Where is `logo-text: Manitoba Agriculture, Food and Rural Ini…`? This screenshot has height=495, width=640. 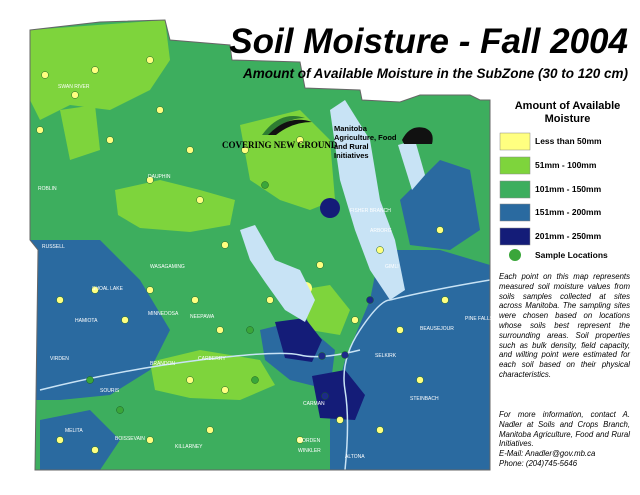
logo-text: Manitoba Agriculture, Food and Rural Ini… is located at coordinates (365, 142).